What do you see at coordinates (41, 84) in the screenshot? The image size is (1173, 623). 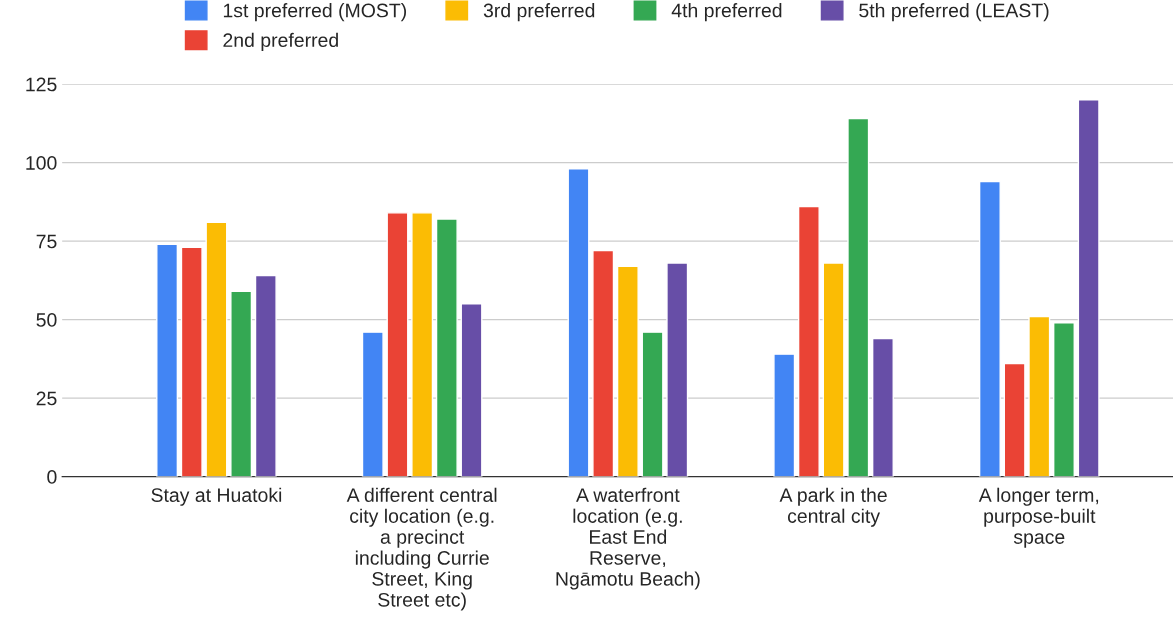 I see `y-tick-label: 125` at bounding box center [41, 84].